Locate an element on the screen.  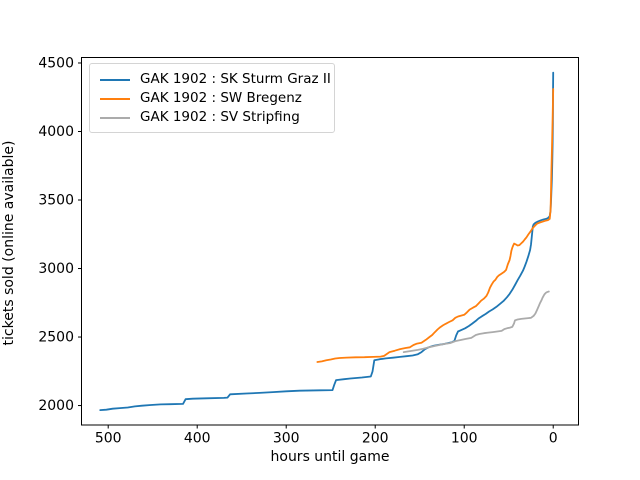
x-tick-label: 300 is located at coordinates (286, 439).